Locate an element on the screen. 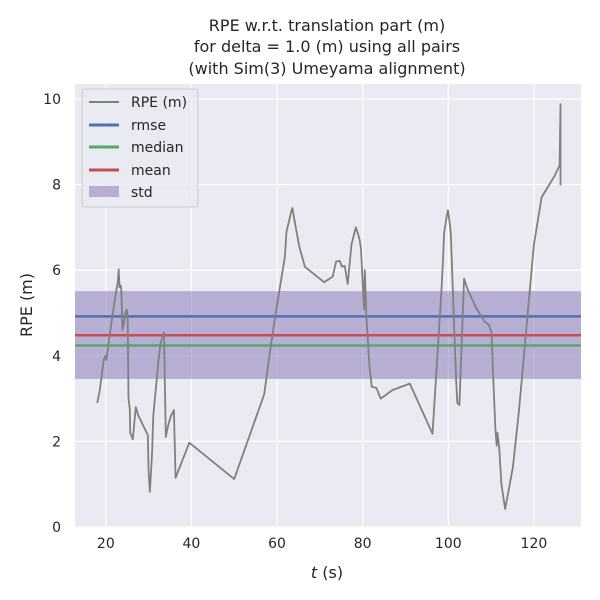 This screenshot has width=600, height=600. legend-label-rpe: RPE (m) is located at coordinates (159, 103).